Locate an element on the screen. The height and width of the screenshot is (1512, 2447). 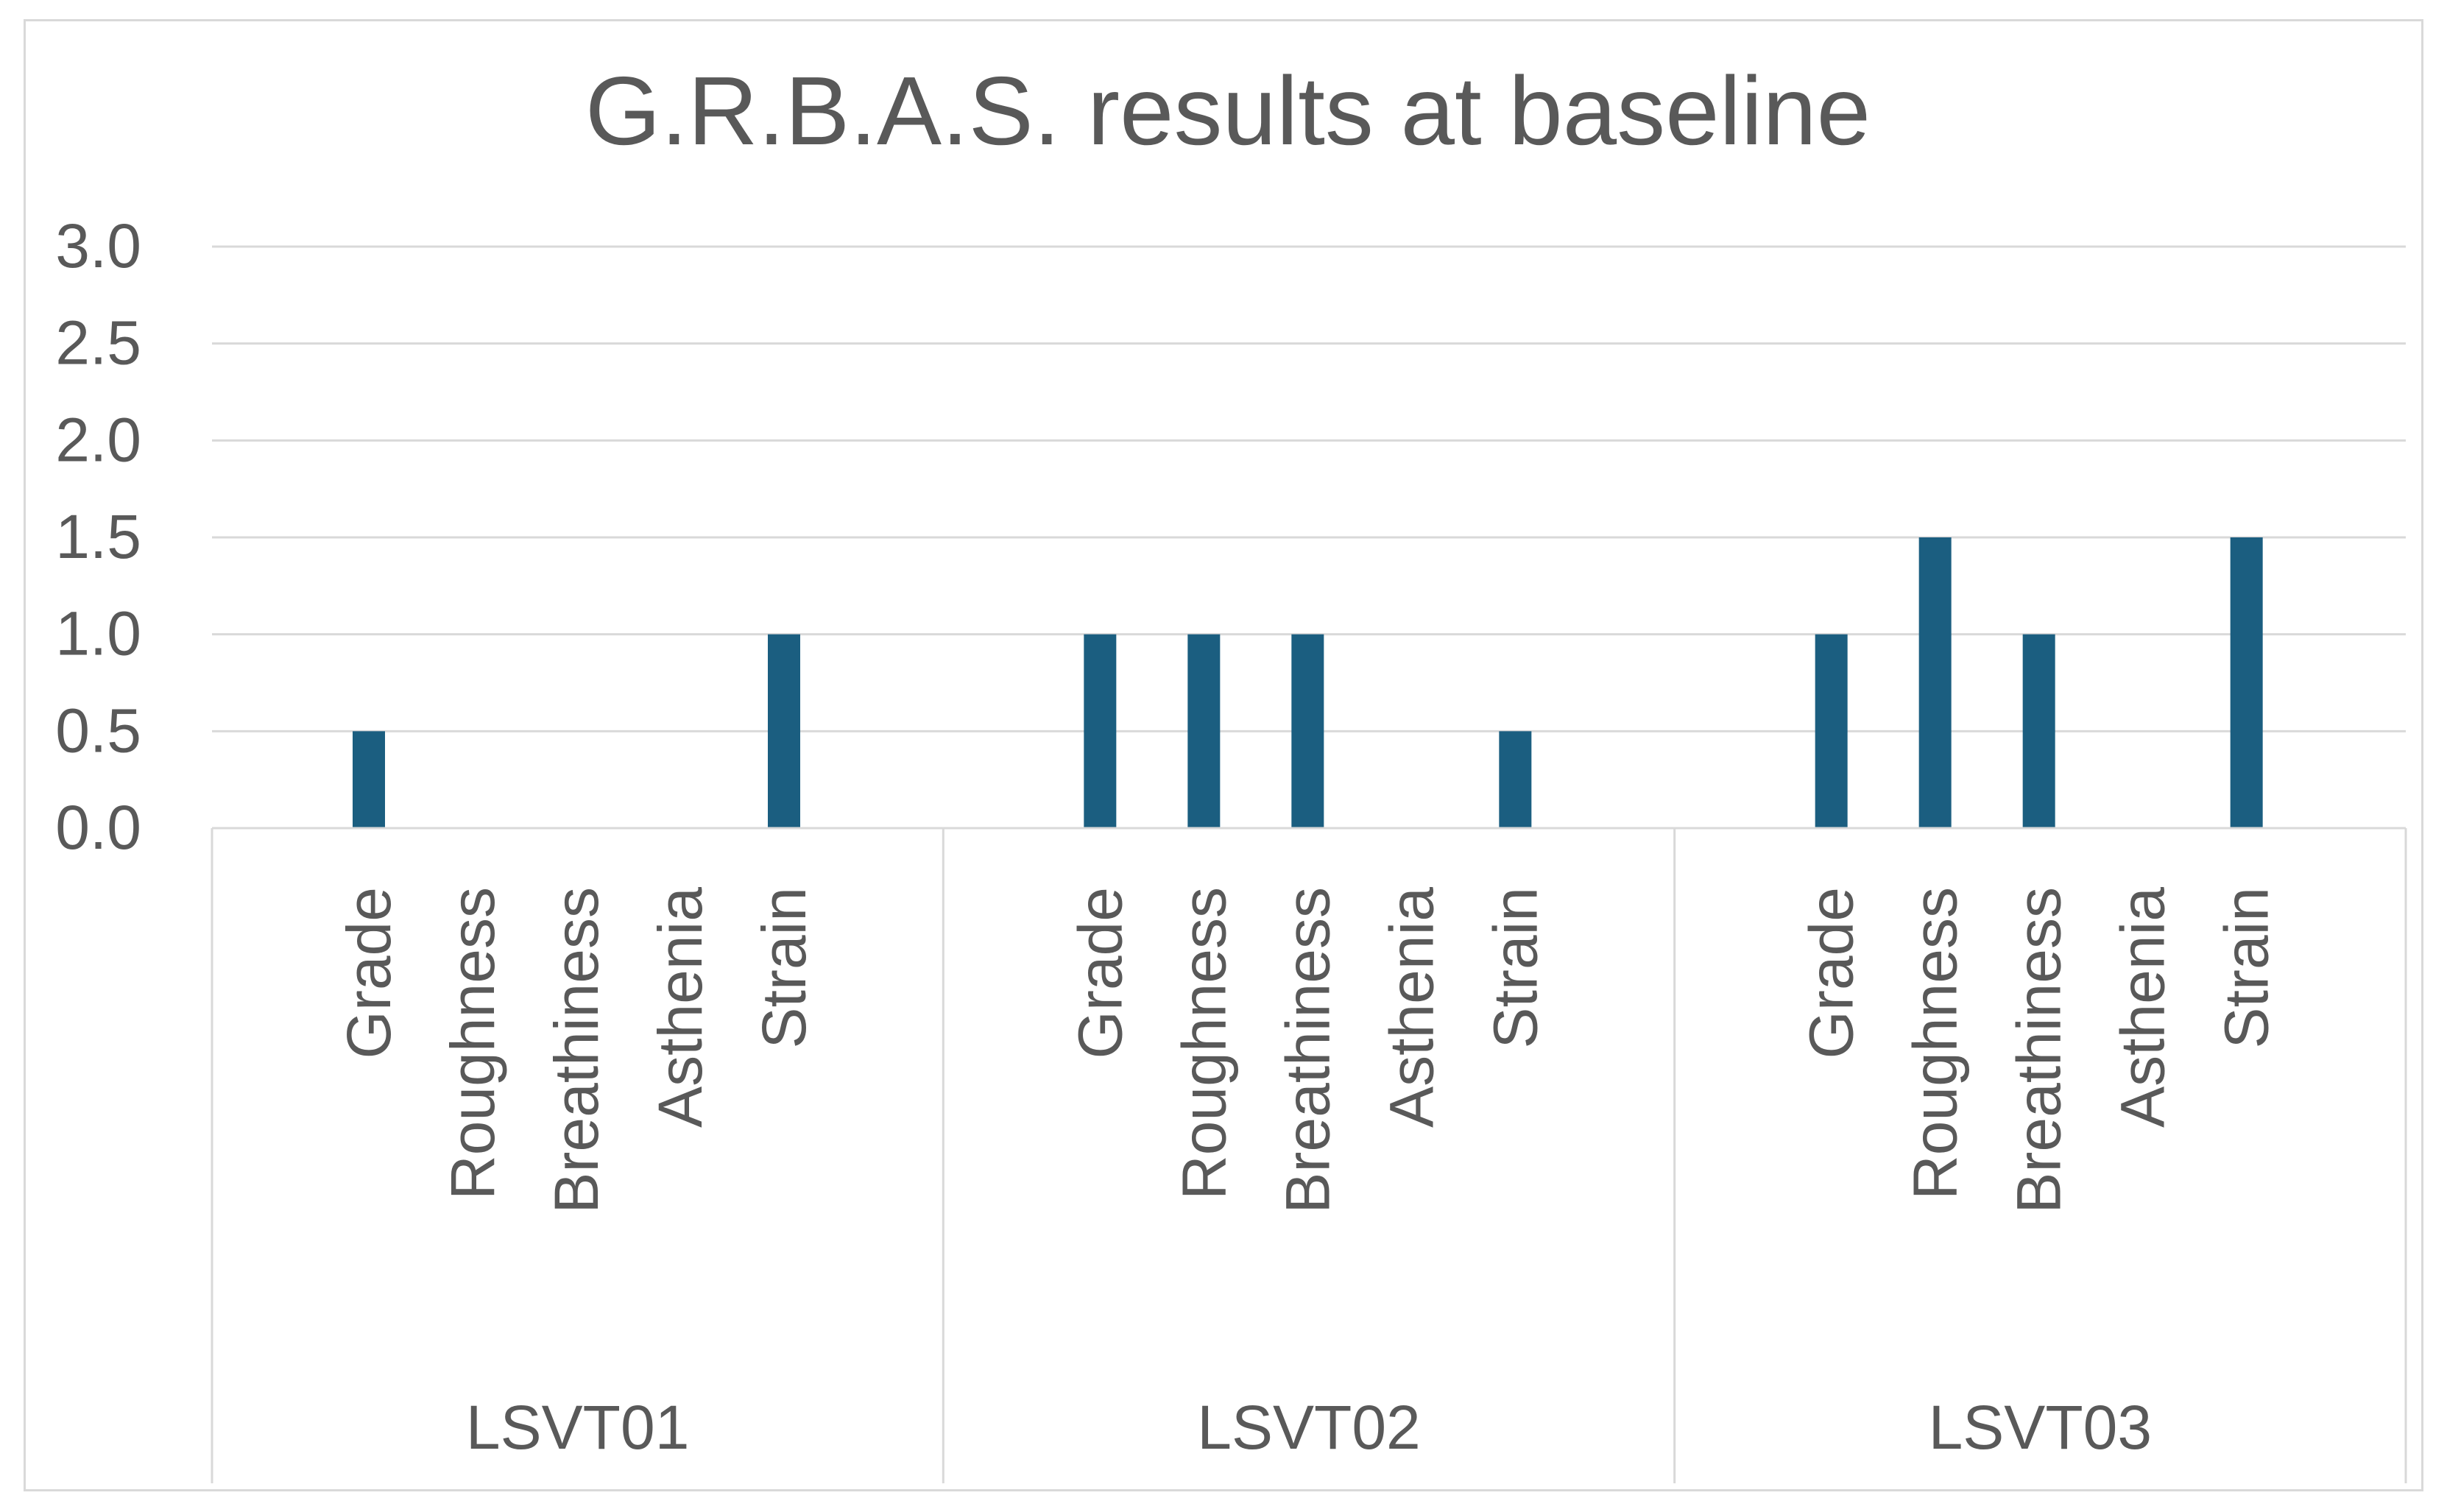
bar-lsvt02-grade is located at coordinates (1100, 731).